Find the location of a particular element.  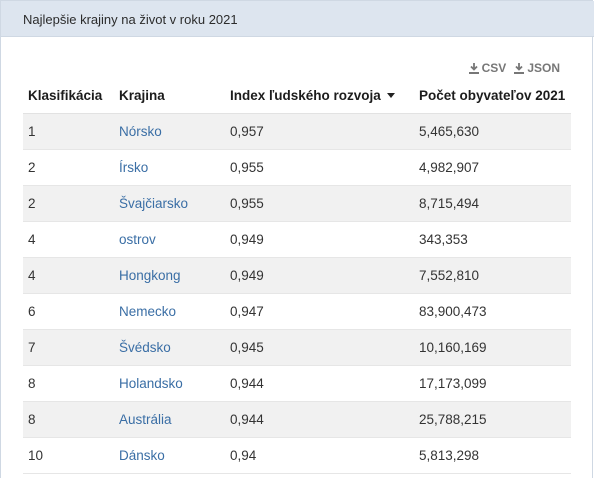

country-link: Írsko is located at coordinates (134, 167).